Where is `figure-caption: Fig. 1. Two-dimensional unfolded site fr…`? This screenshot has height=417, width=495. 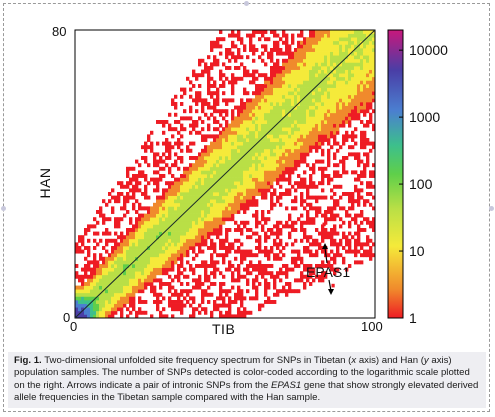 figure-caption: Fig. 1. Two-dimensional unfolded site fr… is located at coordinates (247, 380).